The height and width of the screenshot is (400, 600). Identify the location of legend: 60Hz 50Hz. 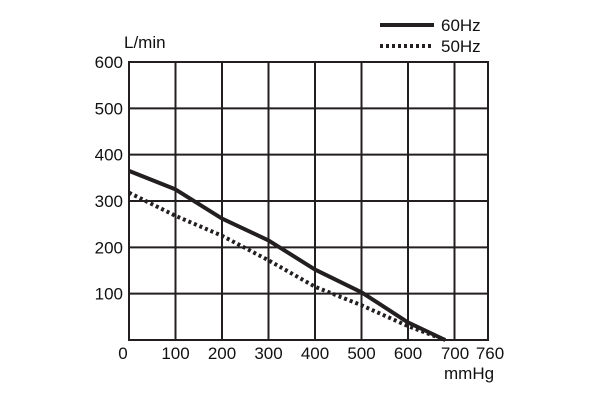
(430, 36).